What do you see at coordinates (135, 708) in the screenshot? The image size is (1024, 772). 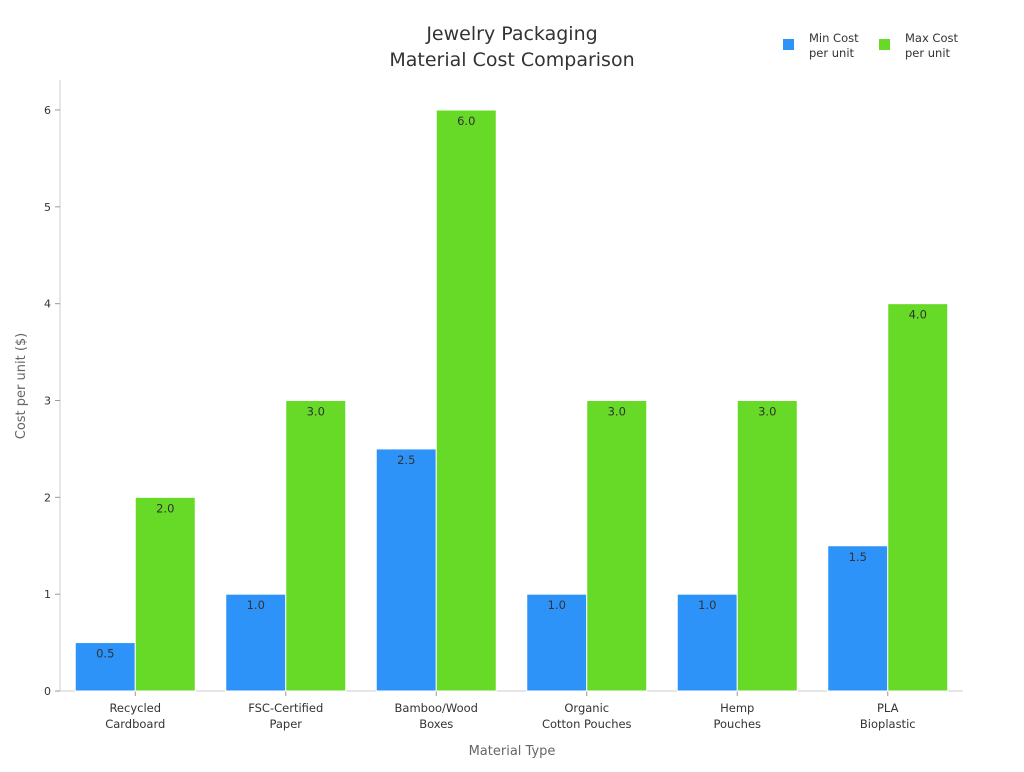 I see `x-tick-label: Recycled` at bounding box center [135, 708].